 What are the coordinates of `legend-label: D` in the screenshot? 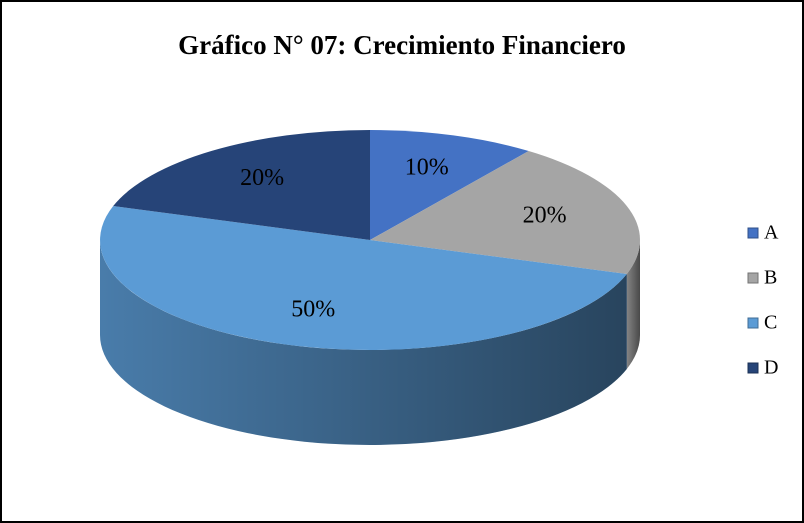 It's located at (771, 368).